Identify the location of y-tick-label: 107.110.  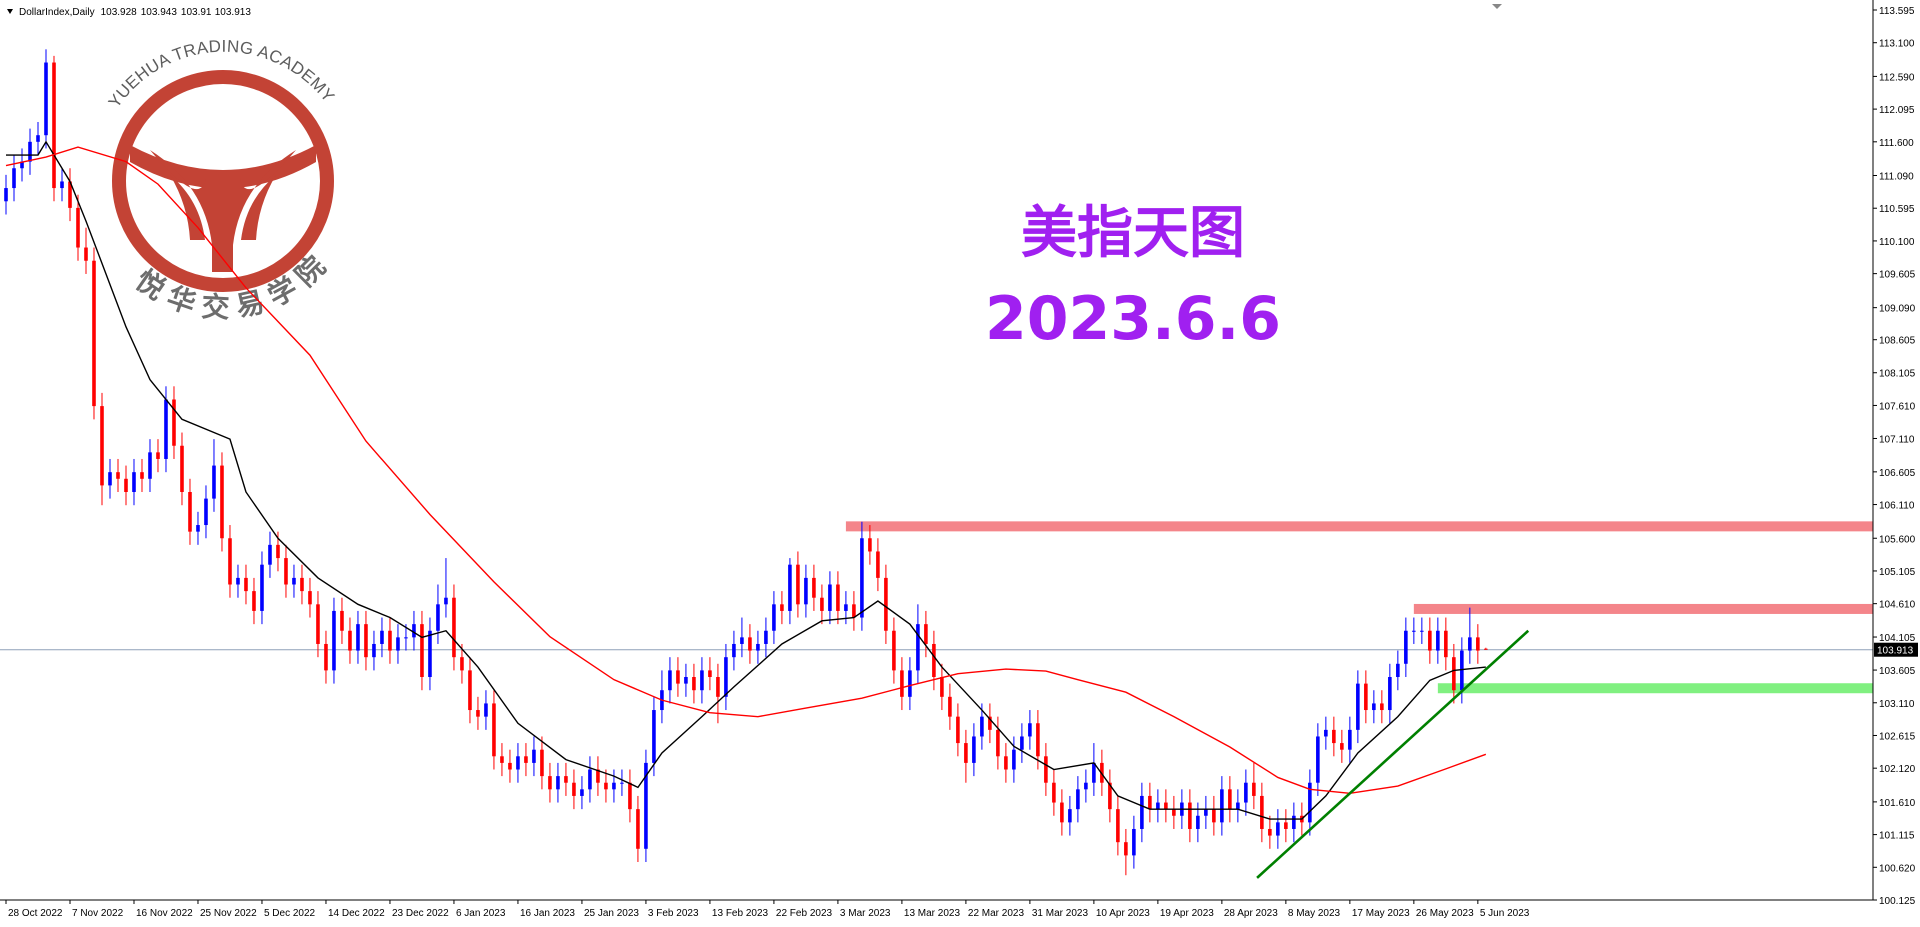
(1897, 439).